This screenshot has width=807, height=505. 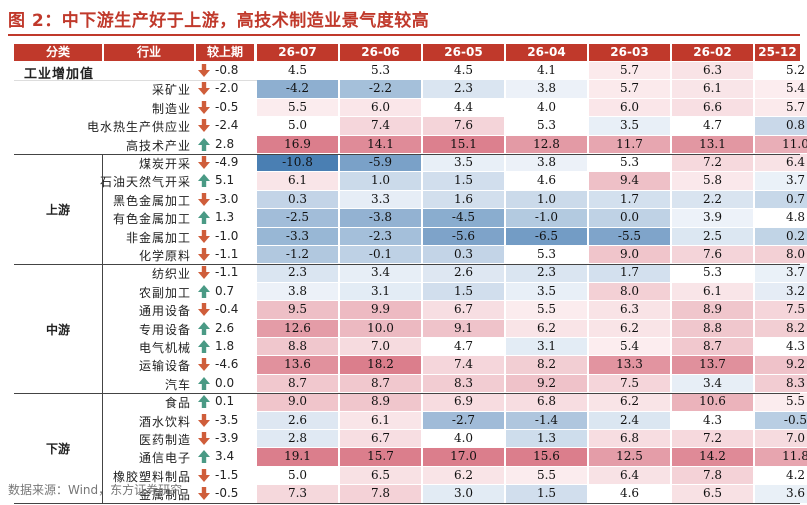 What do you see at coordinates (781, 420) in the screenshot?
I see `heatmap-cell: -0.5` at bounding box center [781, 420].